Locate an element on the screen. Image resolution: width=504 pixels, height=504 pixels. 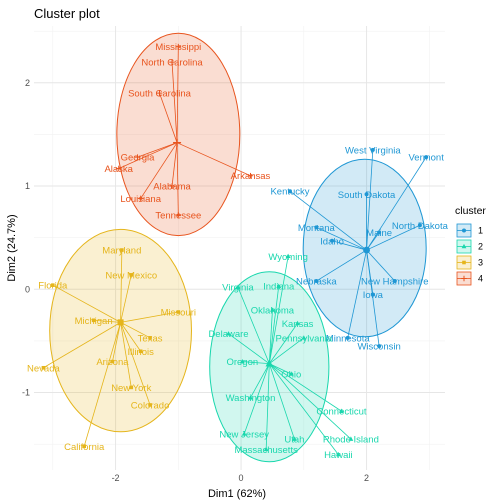
point-label: Arkansas is located at coordinates (251, 176).